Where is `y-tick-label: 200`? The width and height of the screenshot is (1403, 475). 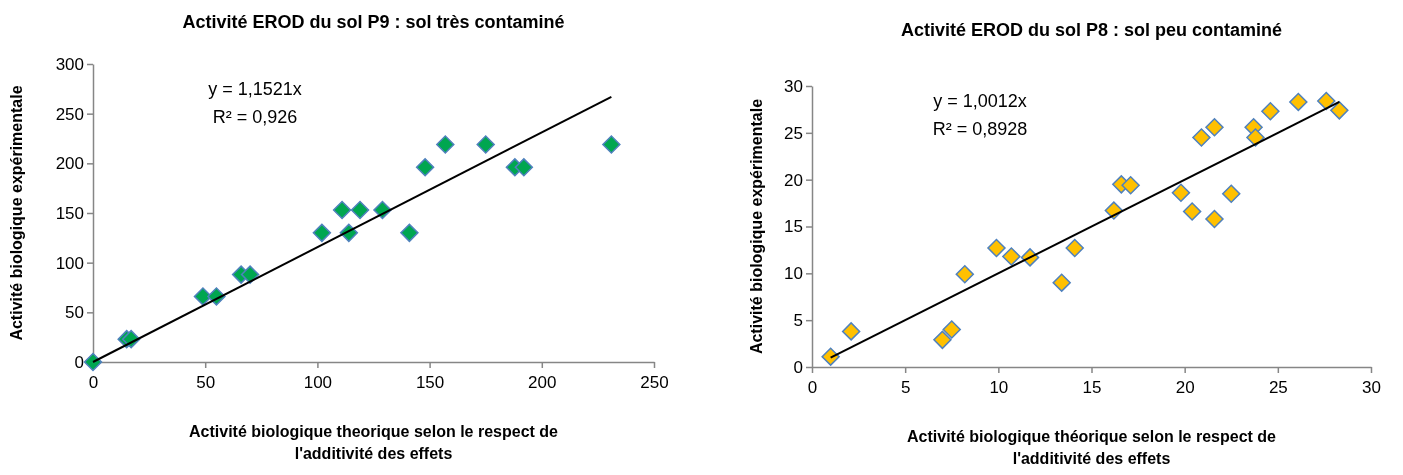 y-tick-label: 200 is located at coordinates (69, 164).